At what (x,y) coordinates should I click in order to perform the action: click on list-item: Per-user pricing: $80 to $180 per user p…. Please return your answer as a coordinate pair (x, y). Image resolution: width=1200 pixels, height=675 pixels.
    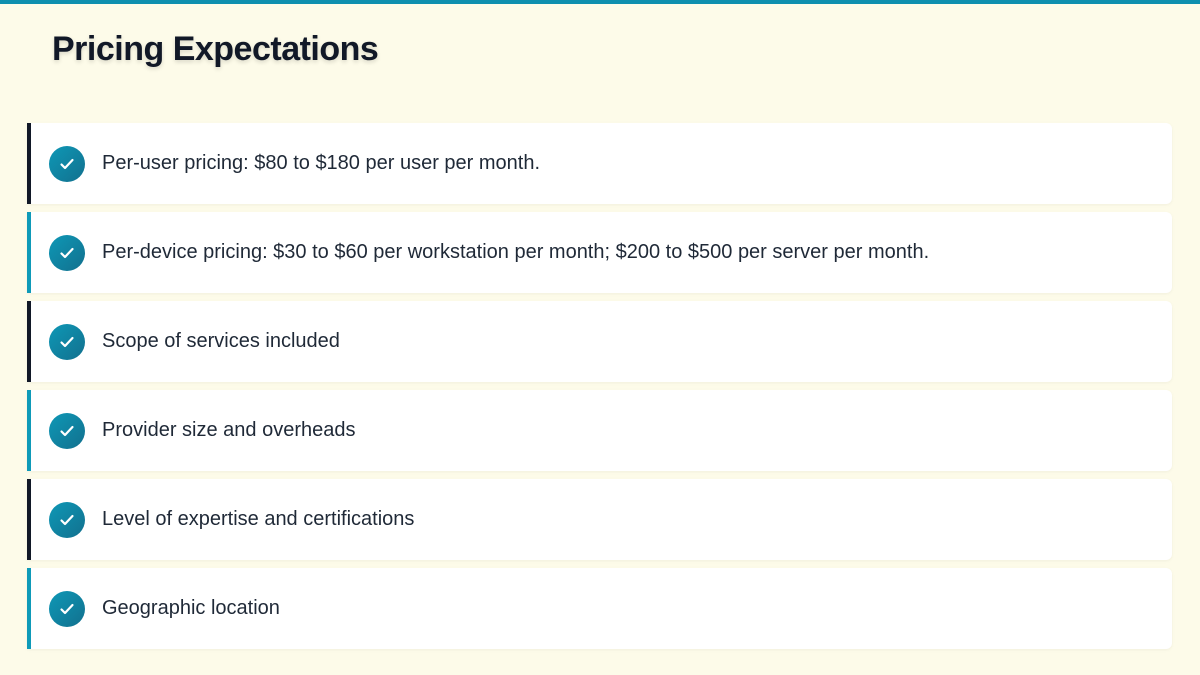
    Looking at the image, I should click on (599, 163).